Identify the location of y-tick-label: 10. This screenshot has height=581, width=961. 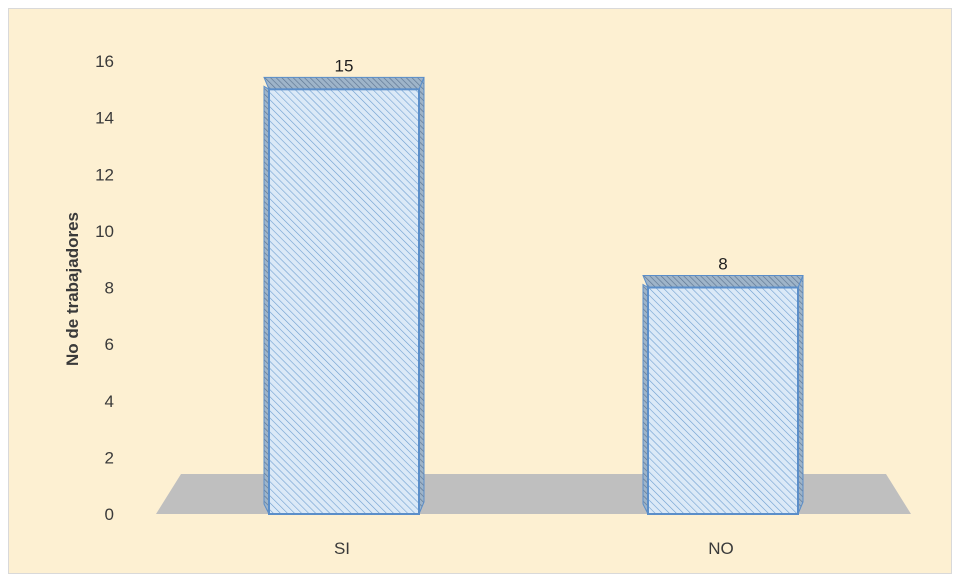
(104, 231).